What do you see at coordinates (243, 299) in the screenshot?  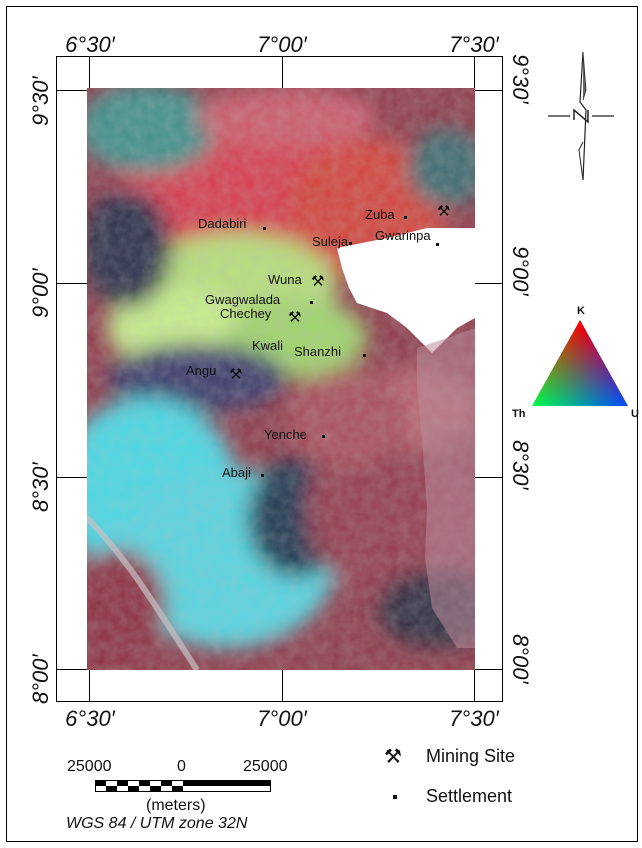 I see `place-label: Gwagwalada` at bounding box center [243, 299].